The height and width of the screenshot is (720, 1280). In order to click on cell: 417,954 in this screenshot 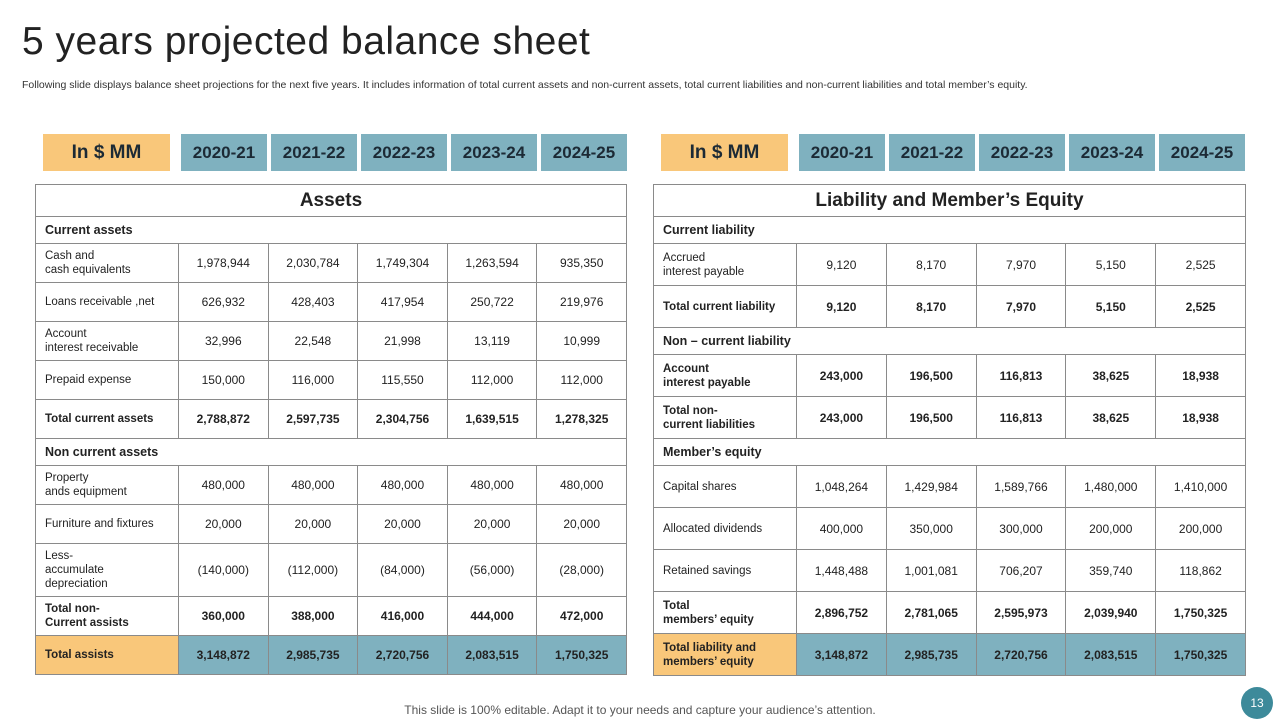, I will do `click(402, 302)`.